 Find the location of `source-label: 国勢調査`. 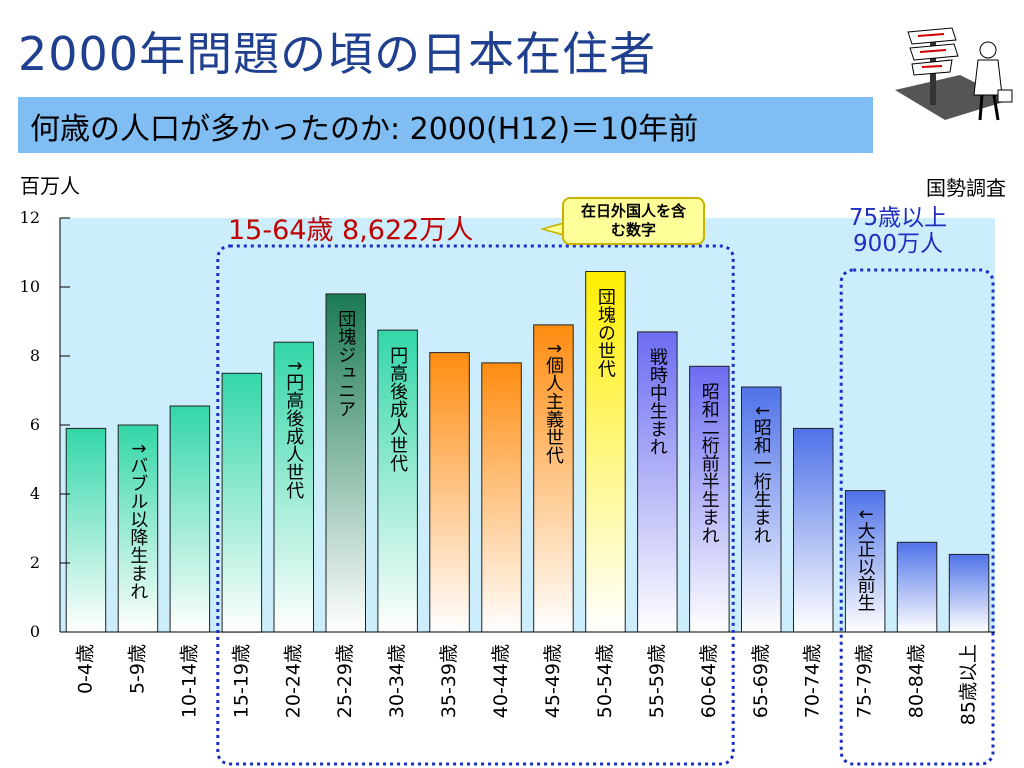

source-label: 国勢調査 is located at coordinates (966, 188).